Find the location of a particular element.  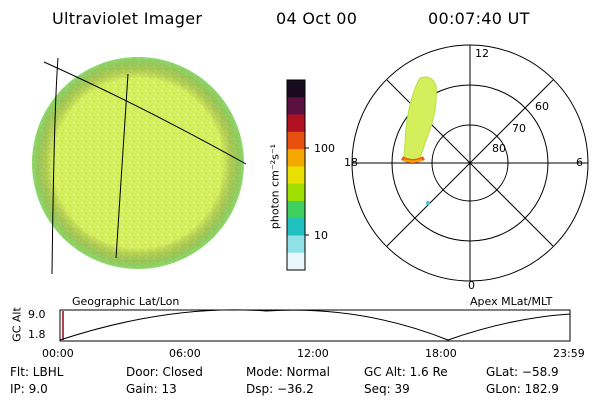

geographic-label: Geographic Lat/Lon is located at coordinates (126, 301).